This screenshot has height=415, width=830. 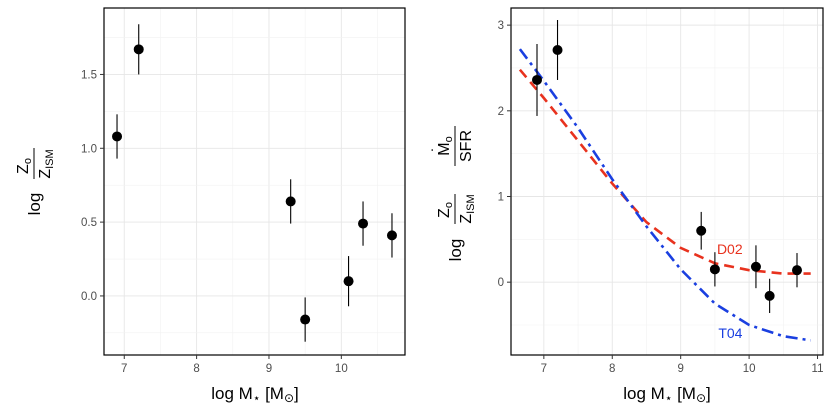 What do you see at coordinates (501, 197) in the screenshot?
I see `y-tick-label: 1` at bounding box center [501, 197].